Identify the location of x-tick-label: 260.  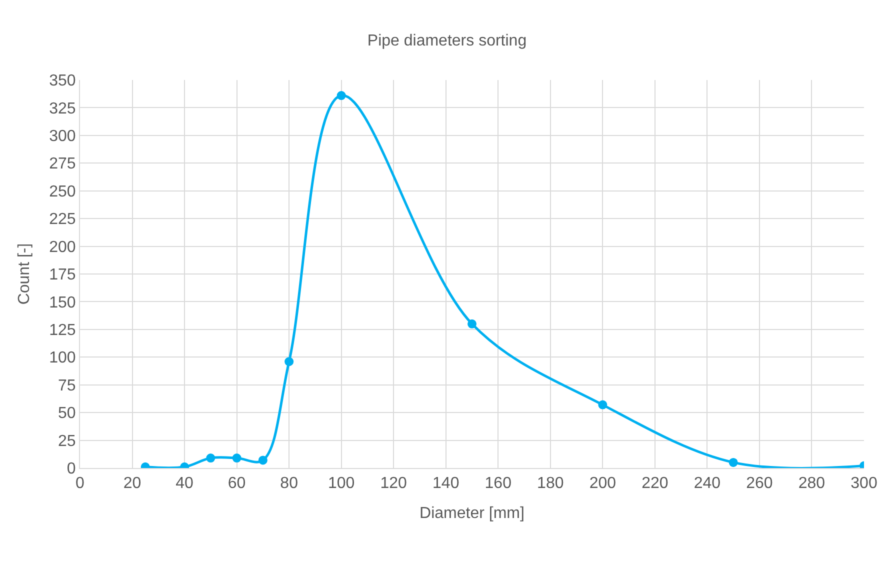
(759, 483).